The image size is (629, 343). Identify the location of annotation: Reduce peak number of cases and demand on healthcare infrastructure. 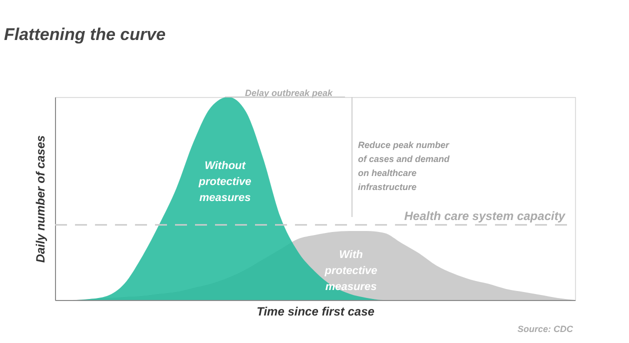
(404, 166).